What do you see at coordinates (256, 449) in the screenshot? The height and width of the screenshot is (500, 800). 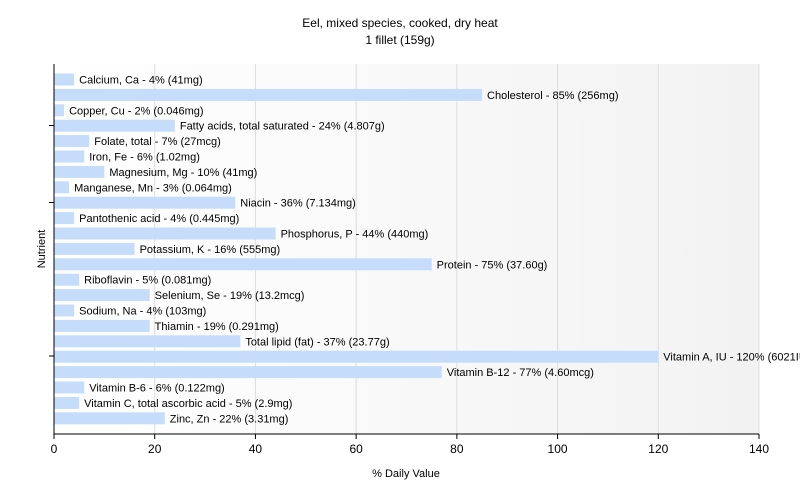 I see `x-tick-label: 40` at bounding box center [256, 449].